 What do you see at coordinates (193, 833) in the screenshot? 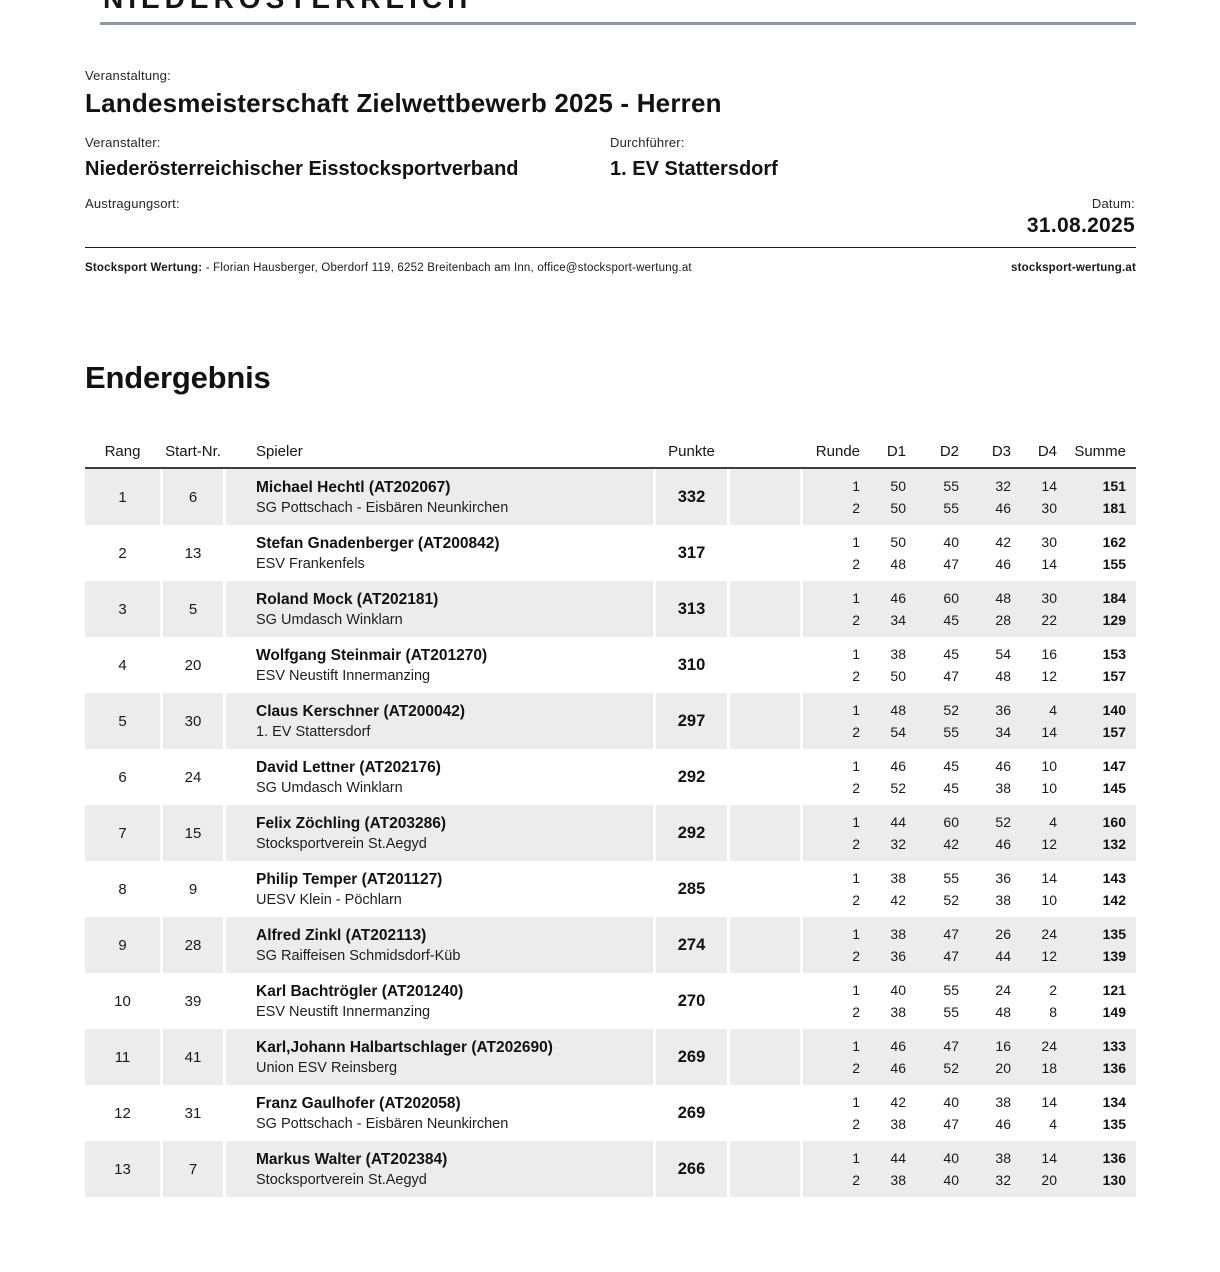
I see `start-number-cell: 15` at bounding box center [193, 833].